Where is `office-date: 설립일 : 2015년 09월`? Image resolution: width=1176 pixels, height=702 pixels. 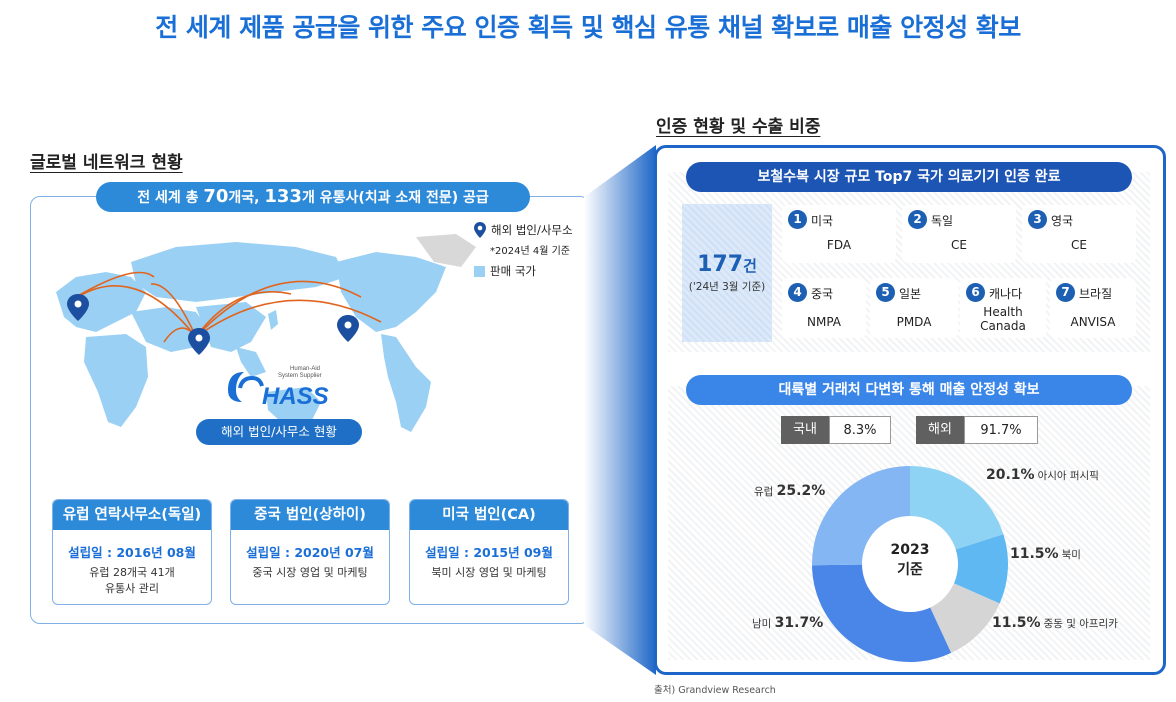
office-date: 설립일 : 2015년 09월 is located at coordinates (489, 552).